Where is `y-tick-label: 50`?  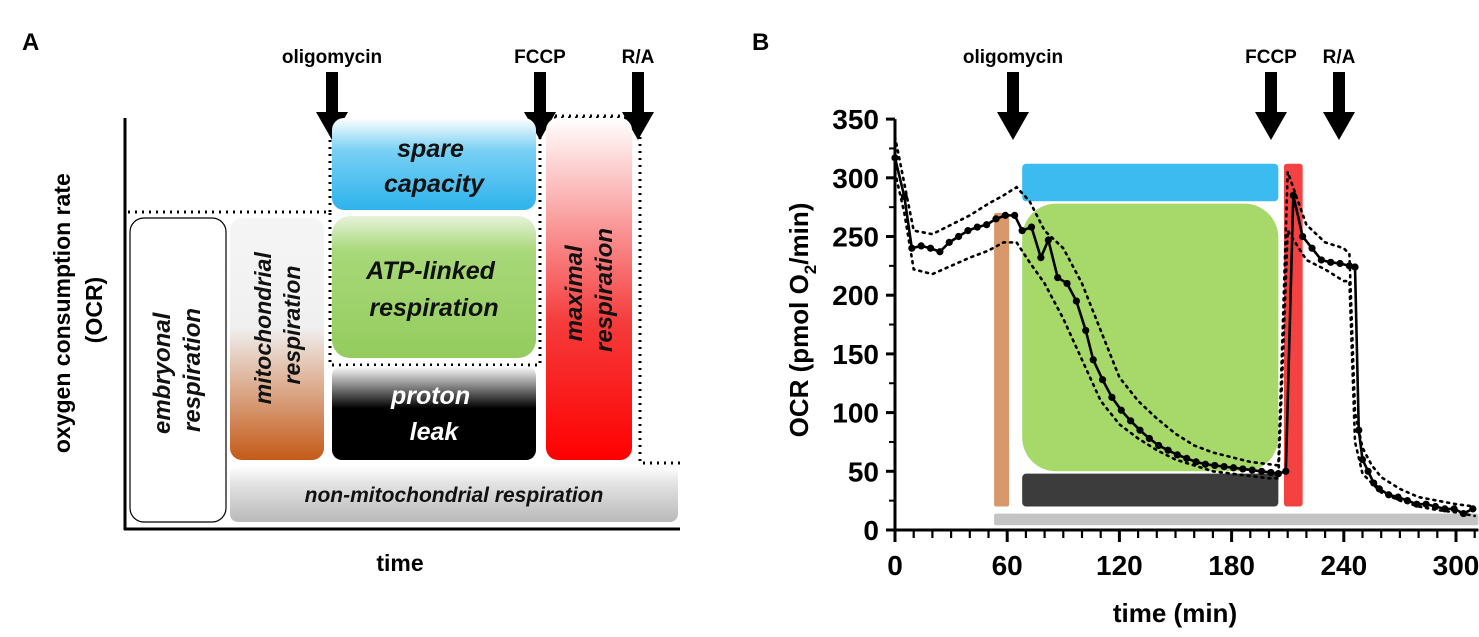 y-tick-label: 50 is located at coordinates (863, 471).